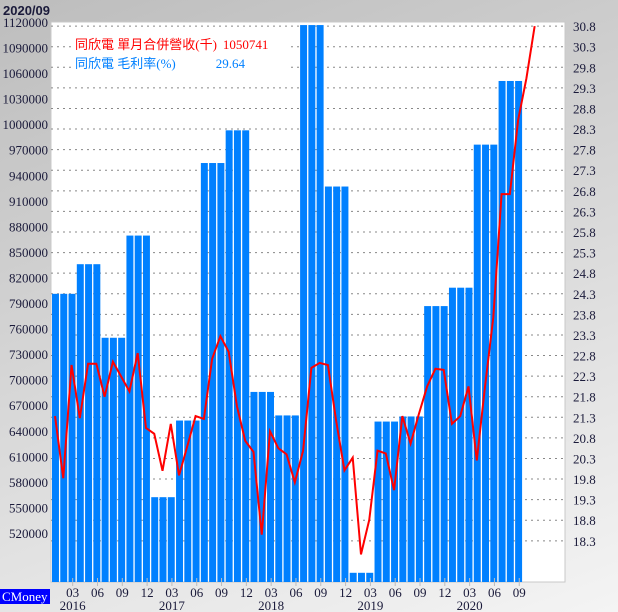 The width and height of the screenshot is (618, 612). Describe the element at coordinates (28, 354) in the screenshot. I see `left-axis-tick: 730000` at that location.